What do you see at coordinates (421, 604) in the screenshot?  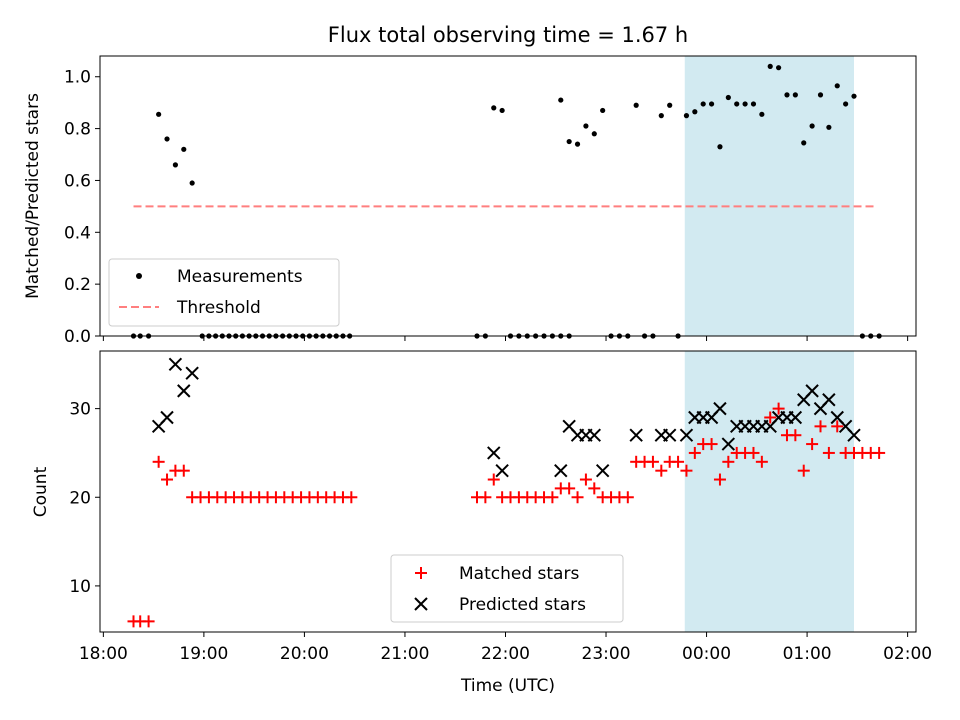 I see `predicted-legend-marker` at bounding box center [421, 604].